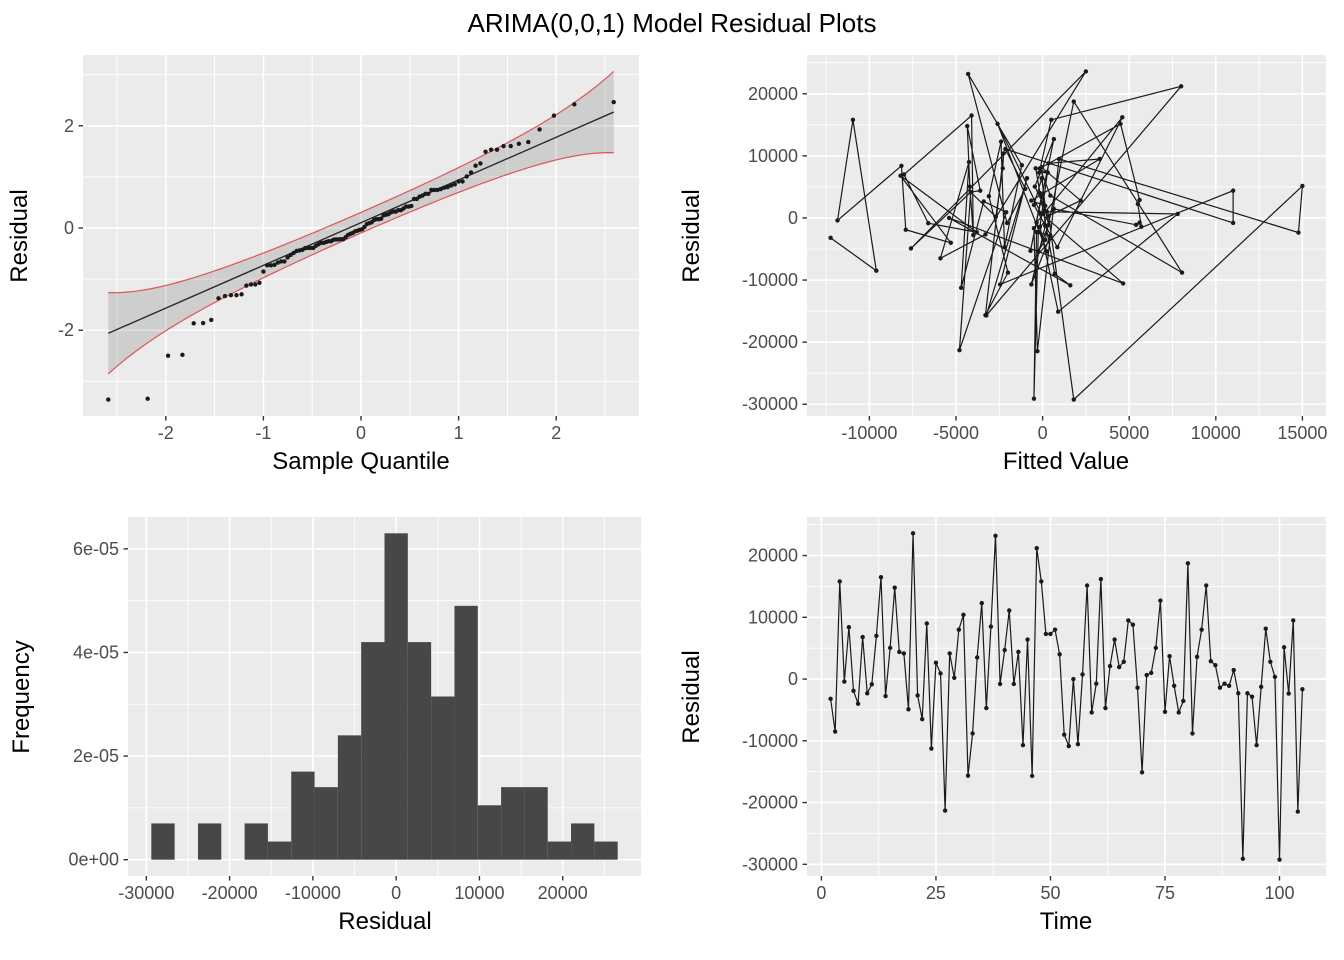  What do you see at coordinates (770, 864) in the screenshot?
I see `time-y-tick-label: -30000` at bounding box center [770, 864].